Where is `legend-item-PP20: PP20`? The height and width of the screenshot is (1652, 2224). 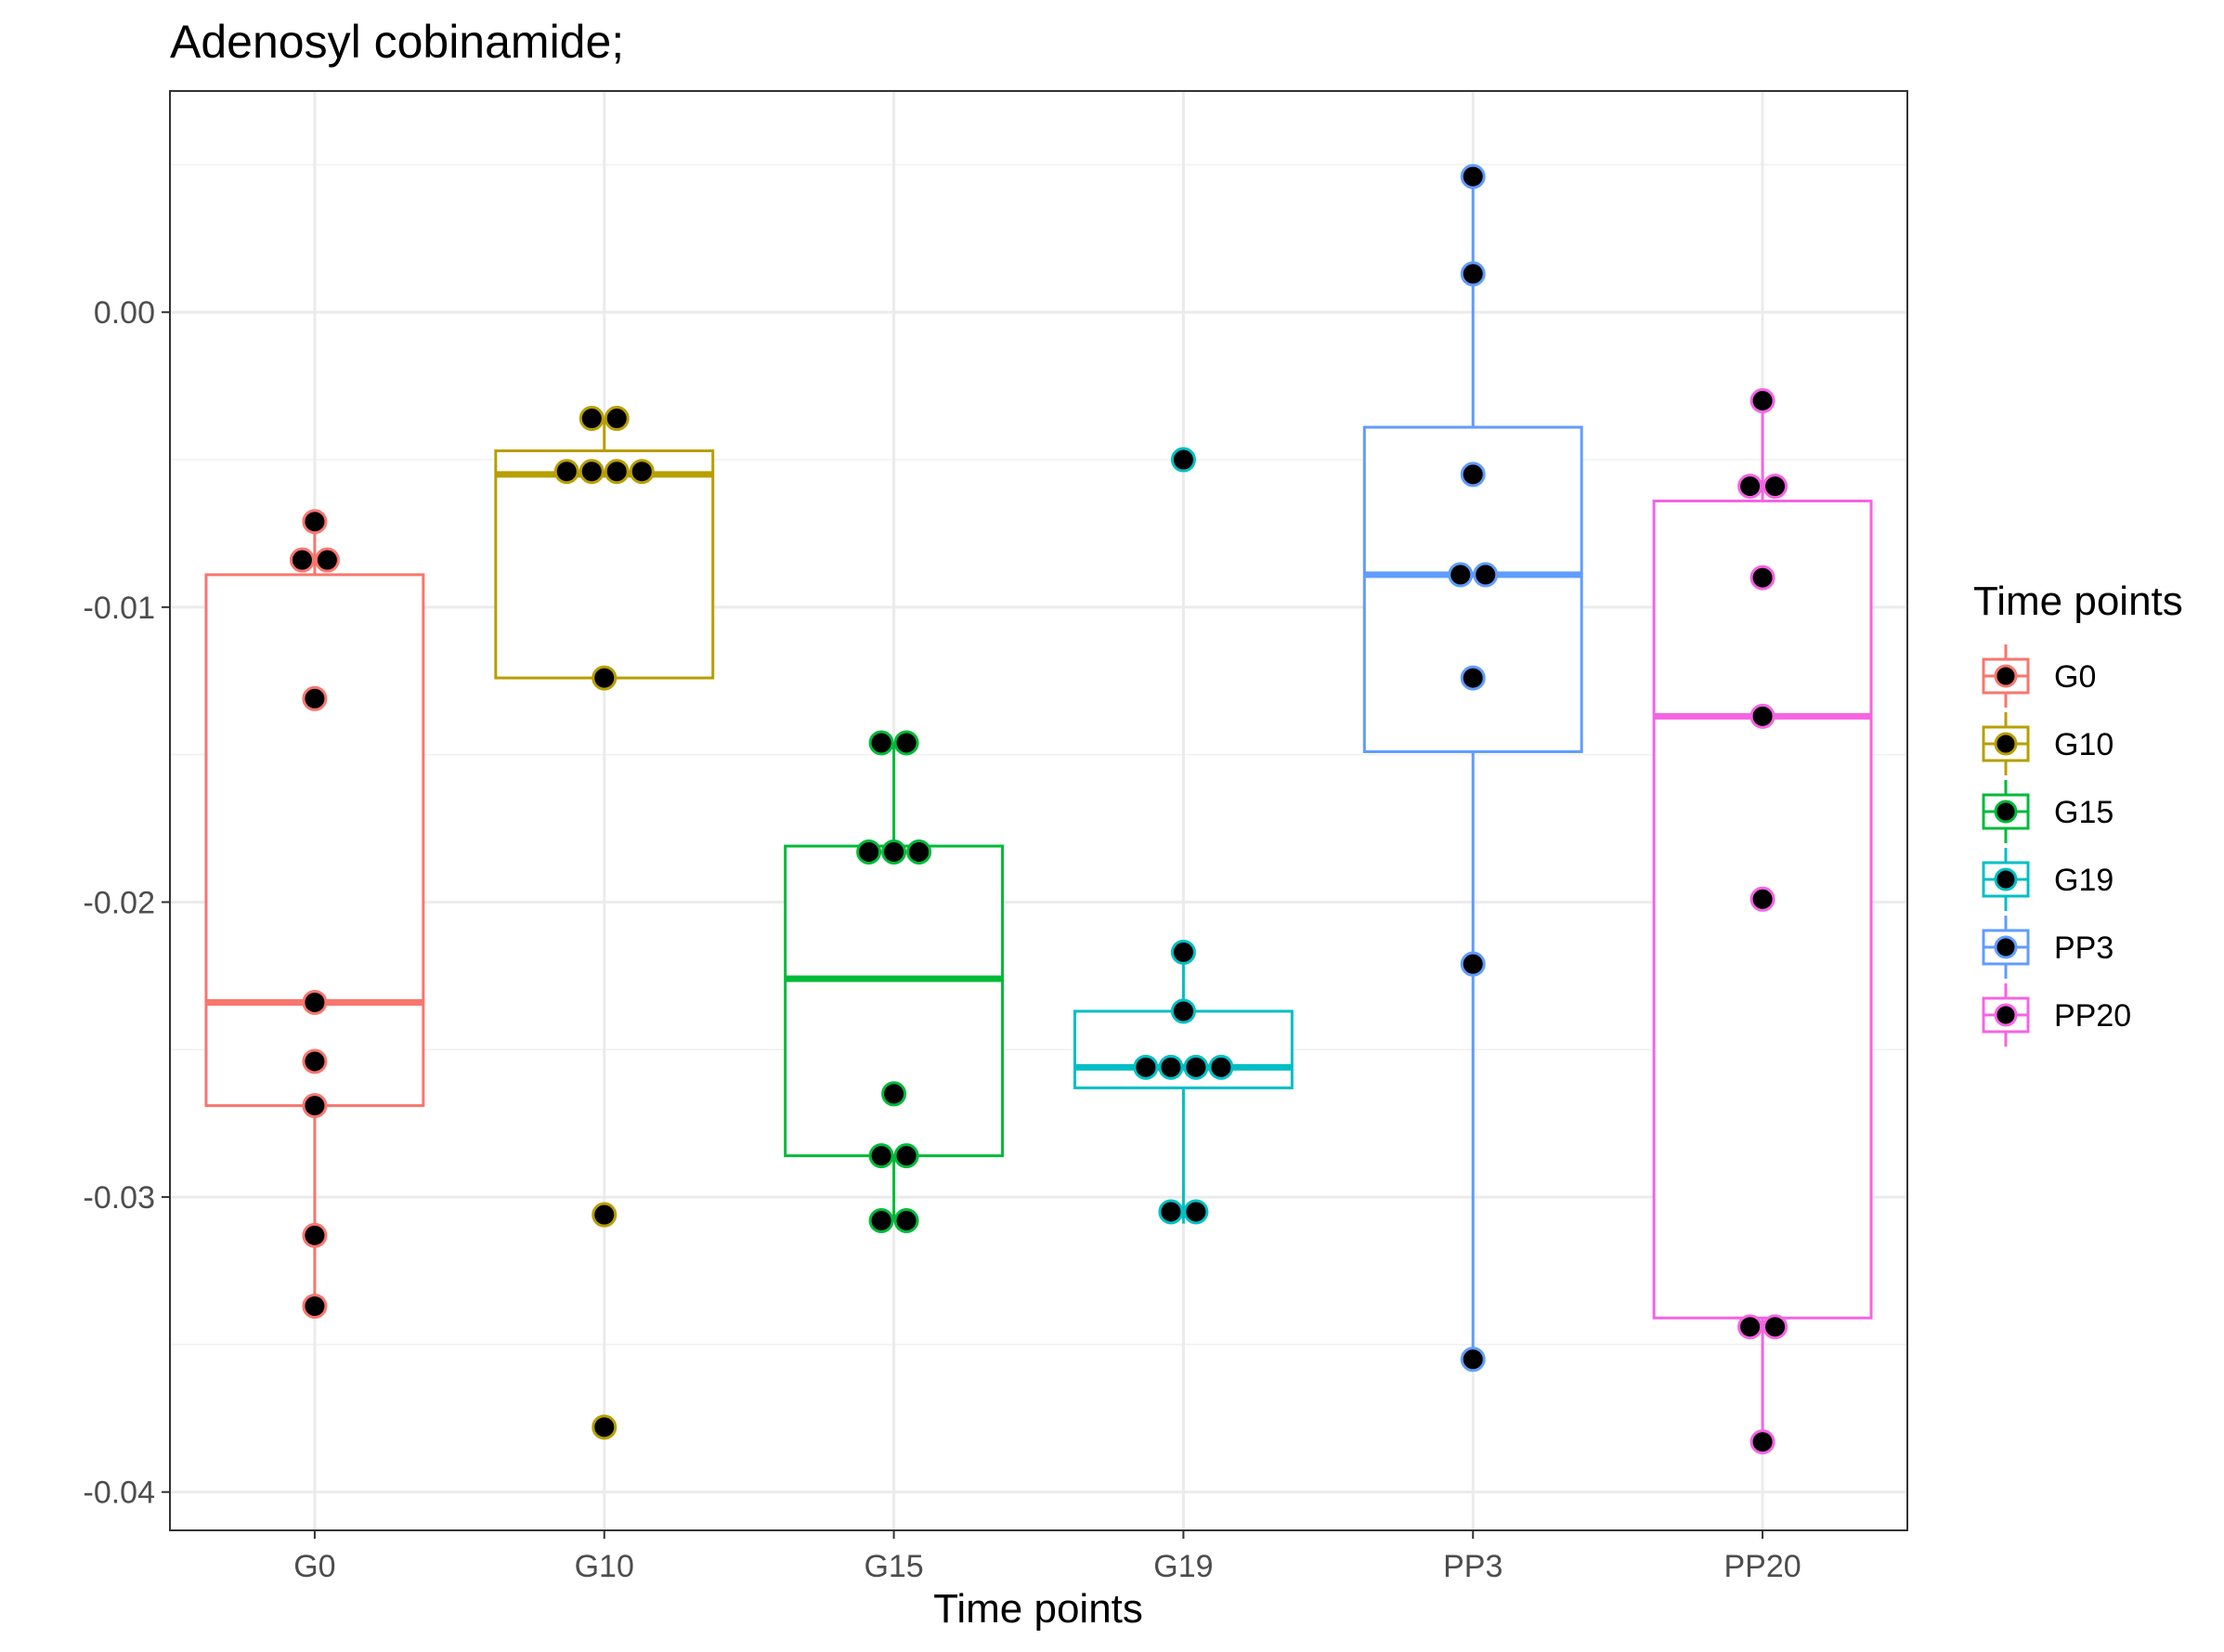
legend-item-PP20: PP20 is located at coordinates (2056, 1015).